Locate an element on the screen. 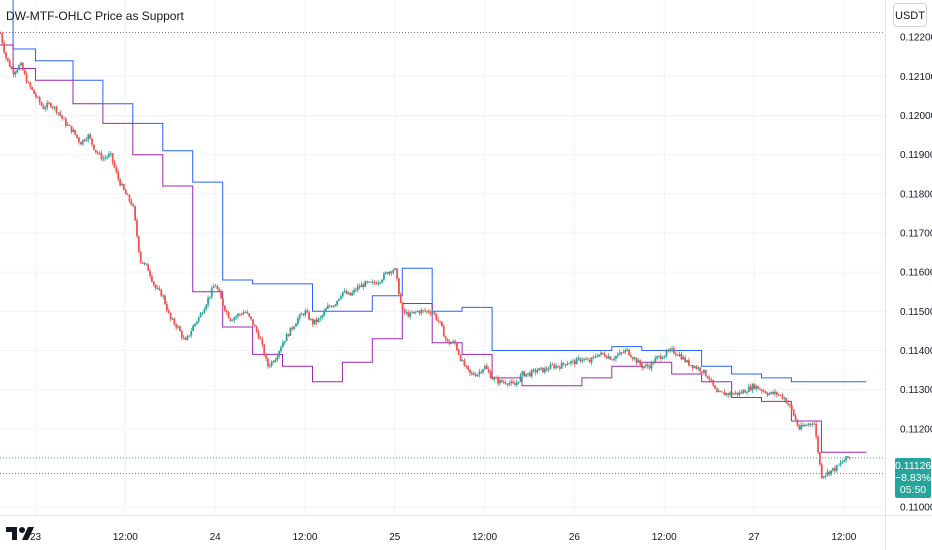  tradingview-logo-icon is located at coordinates (22, 533).